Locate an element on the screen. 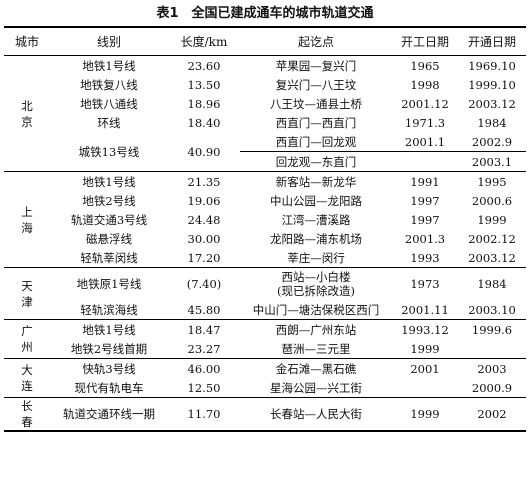 Image resolution: width=530 pixels, height=483 pixels. length: 46.00 is located at coordinates (204, 368).